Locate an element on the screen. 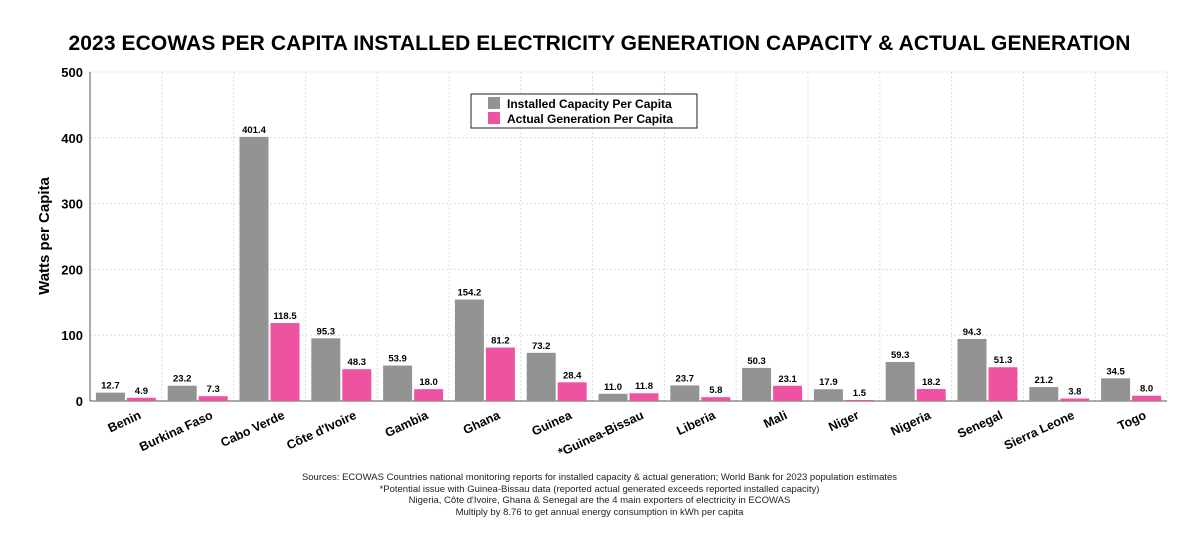 This screenshot has width=1199, height=539. data-label-installed: 50.3 is located at coordinates (756, 361).